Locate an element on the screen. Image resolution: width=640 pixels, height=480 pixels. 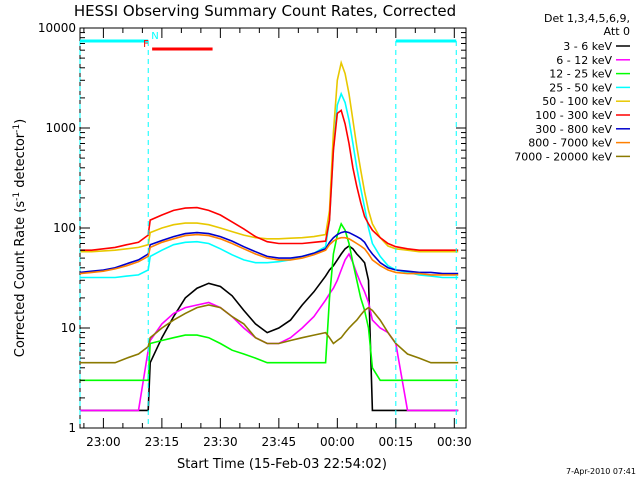
legend-label: 12 - 25 keV is located at coordinates (580, 74).